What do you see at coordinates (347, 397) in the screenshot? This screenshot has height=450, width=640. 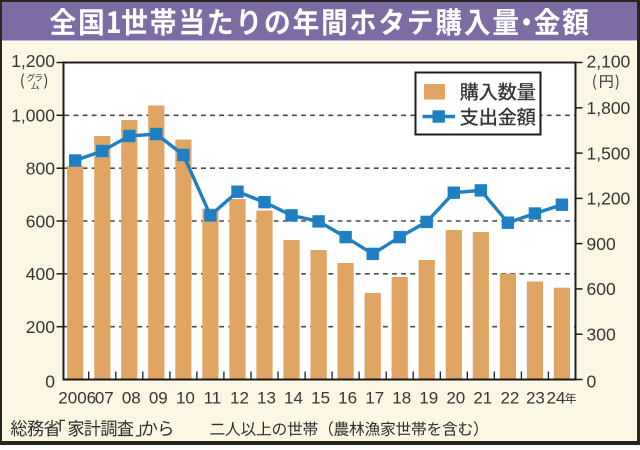 I see `svg-text: 16` at bounding box center [347, 397].